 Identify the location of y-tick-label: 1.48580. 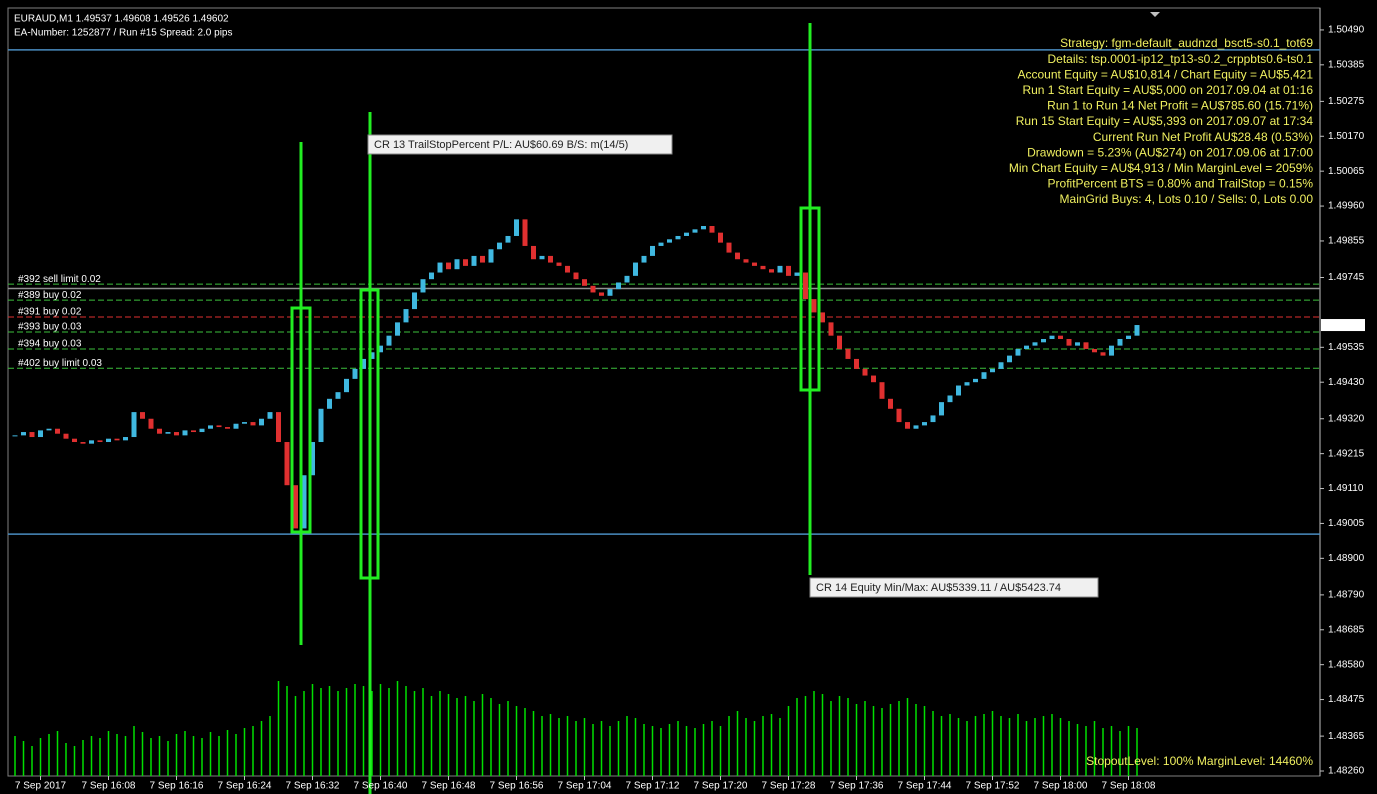
(1346, 664).